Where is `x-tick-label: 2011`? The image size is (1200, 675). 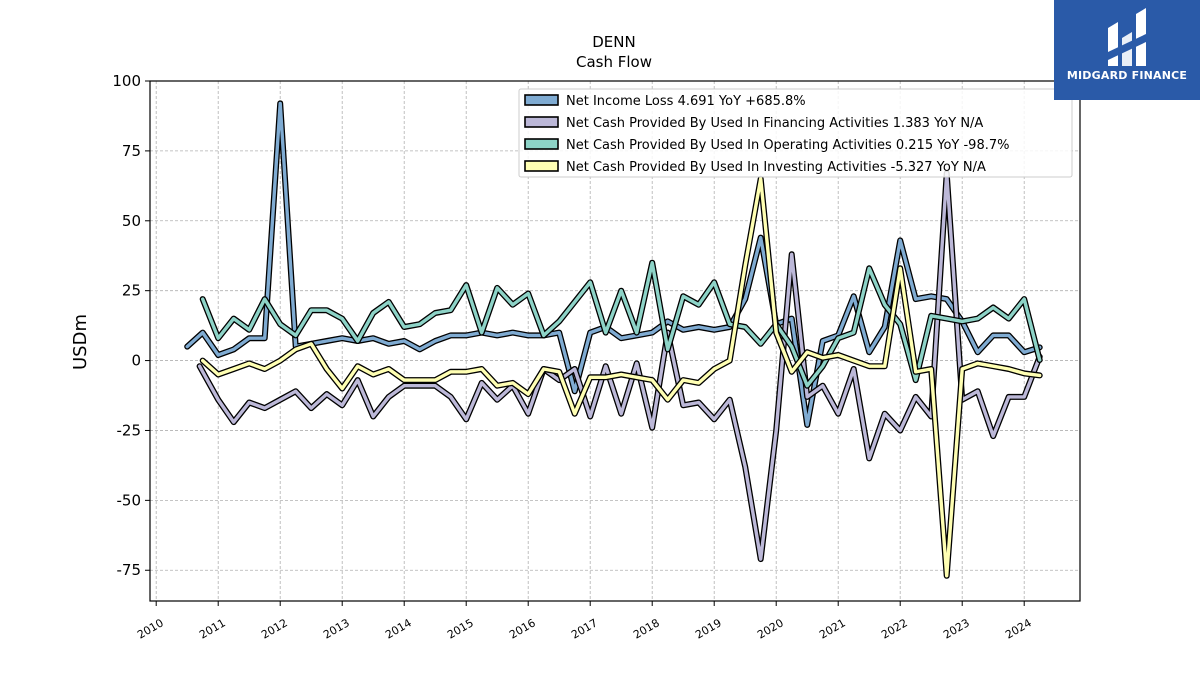
x-tick-label: 2011 is located at coordinates (212, 628).